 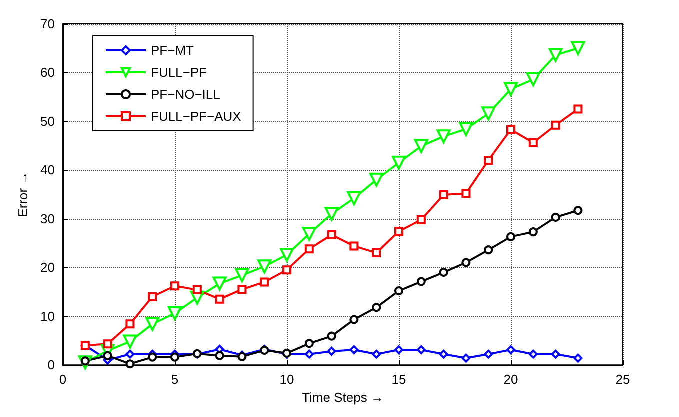 What do you see at coordinates (23, 195) in the screenshot?
I see `y-axis-title: Error →` at bounding box center [23, 195].